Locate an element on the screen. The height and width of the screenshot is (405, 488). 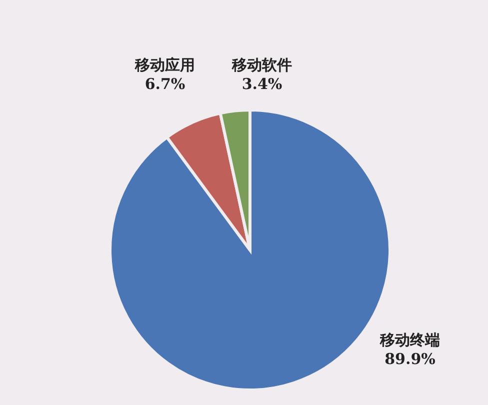
slice-label: 移动终端 is located at coordinates (409, 340).